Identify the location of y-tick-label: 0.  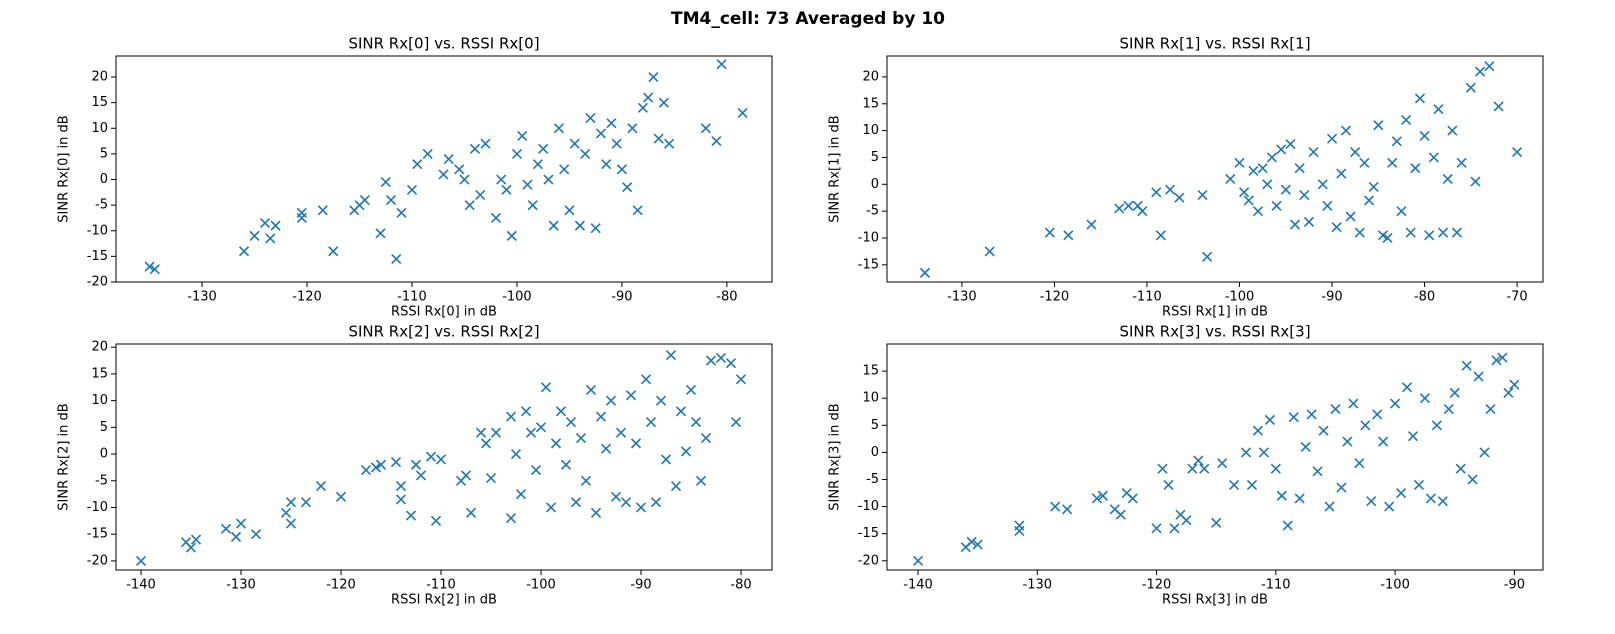
(875, 184).